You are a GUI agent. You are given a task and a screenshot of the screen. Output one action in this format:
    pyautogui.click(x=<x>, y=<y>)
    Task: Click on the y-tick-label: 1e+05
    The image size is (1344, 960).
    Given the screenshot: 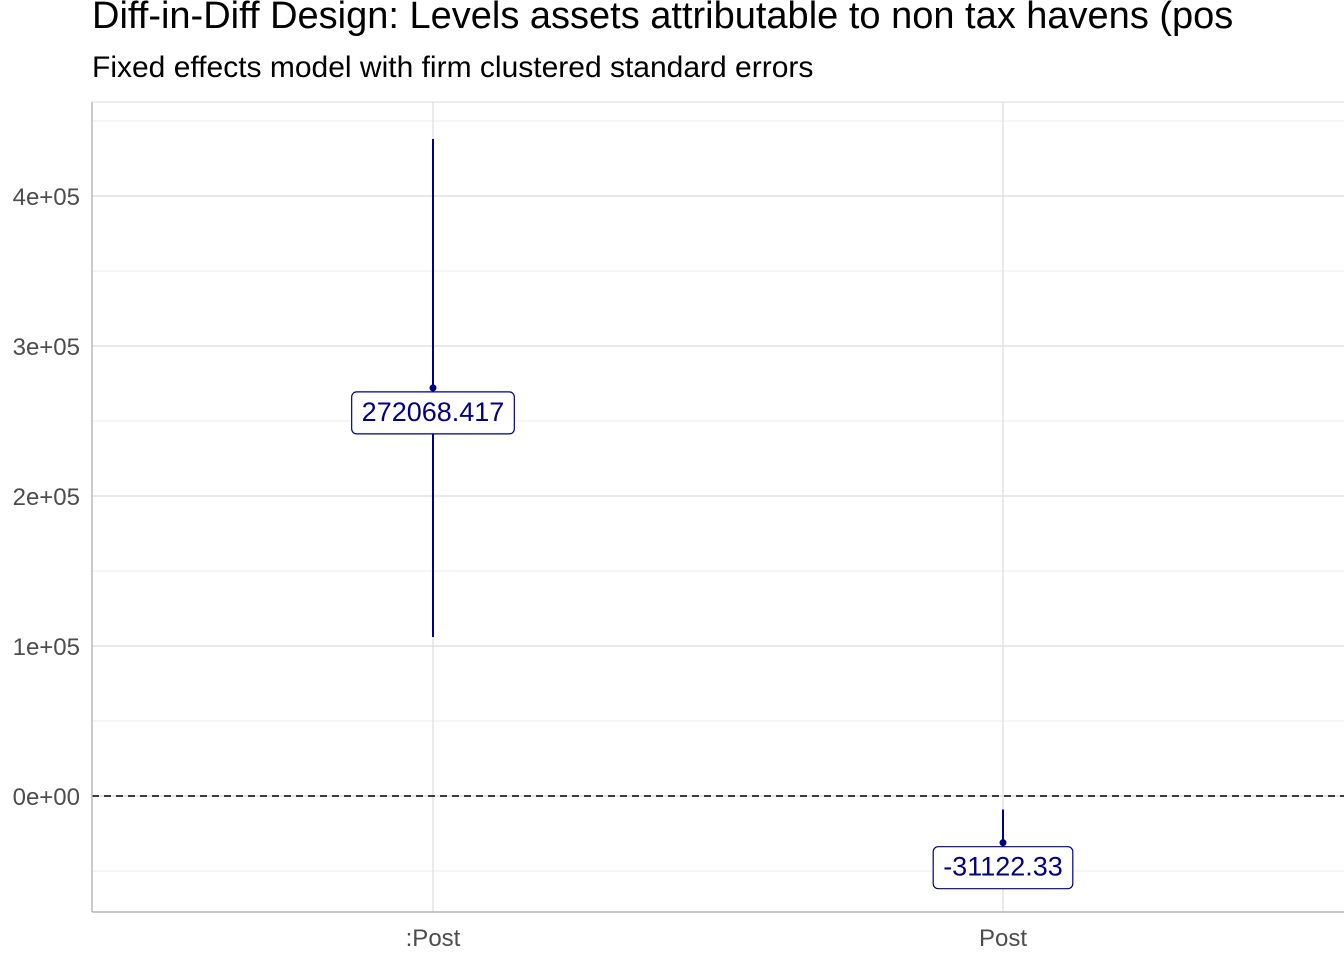 What is the action you would take?
    pyautogui.click(x=46, y=647)
    